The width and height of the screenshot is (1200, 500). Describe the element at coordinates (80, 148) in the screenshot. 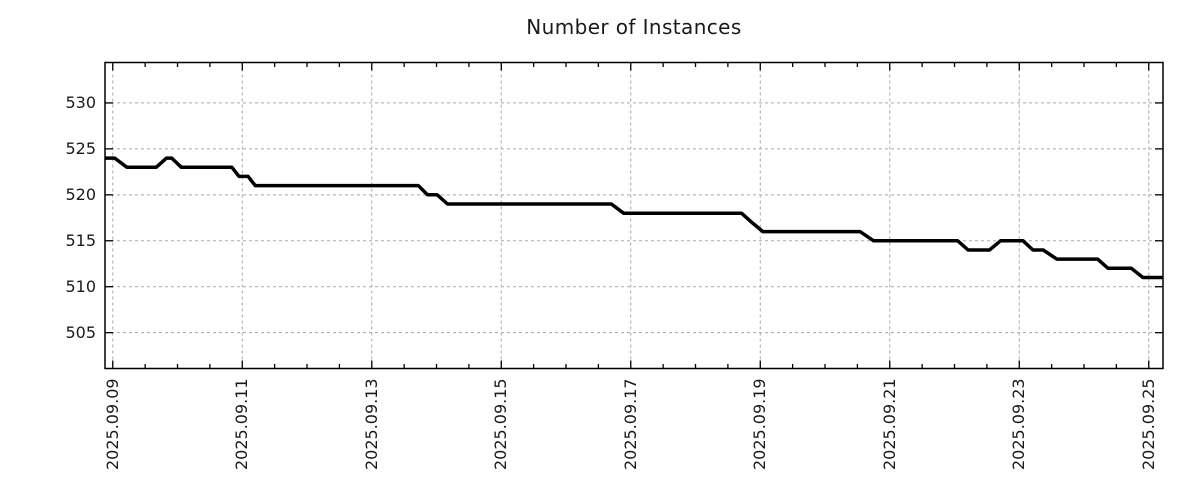

I see `y-tick-label: 525` at that location.